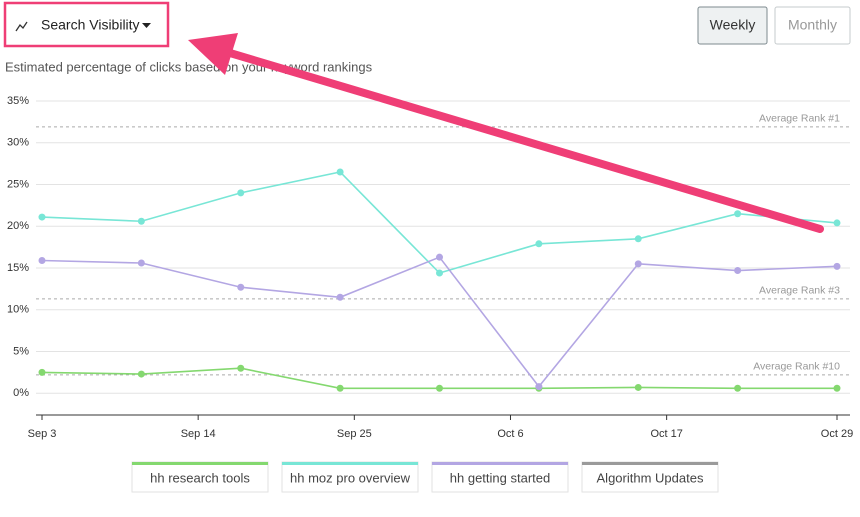  I want to click on y-tick-label: 30%, so click(18, 143).